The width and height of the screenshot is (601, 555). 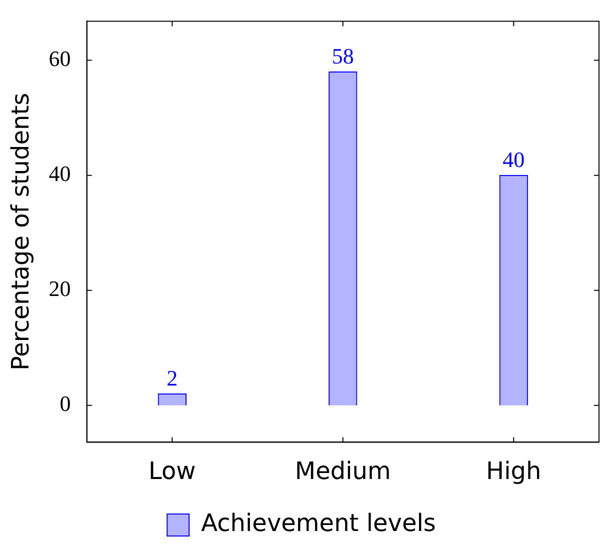 I want to click on data-label: 40, so click(x=513, y=159).